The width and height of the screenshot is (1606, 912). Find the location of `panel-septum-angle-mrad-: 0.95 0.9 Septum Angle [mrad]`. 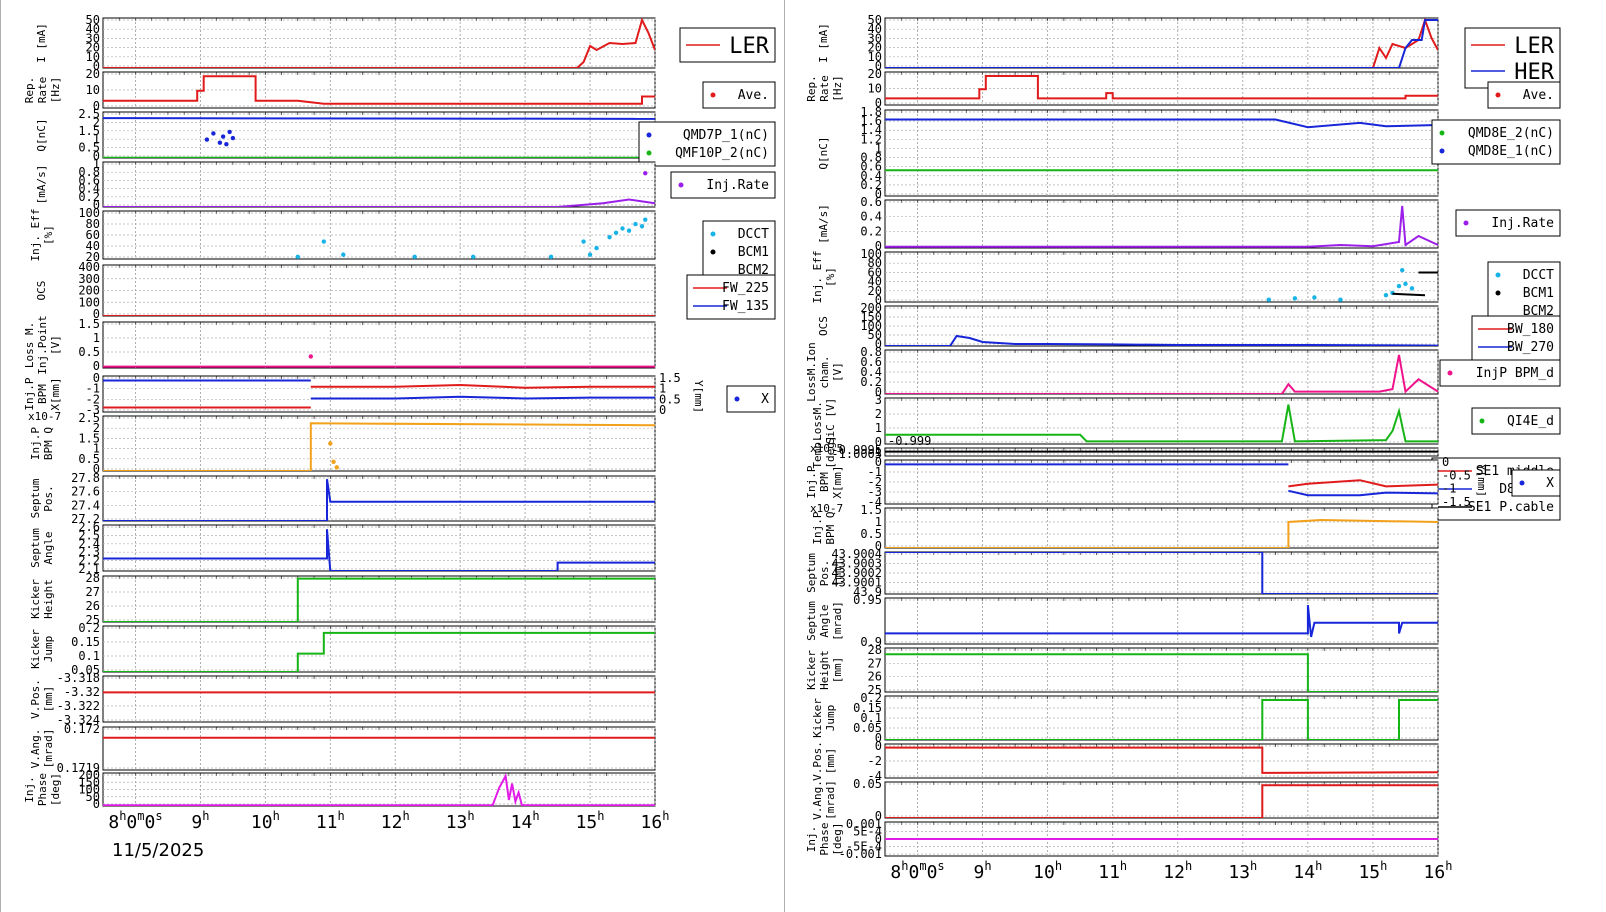

panel-septum-angle-mrad-: 0.95 0.9 Septum Angle [mrad] is located at coordinates (1122, 621).